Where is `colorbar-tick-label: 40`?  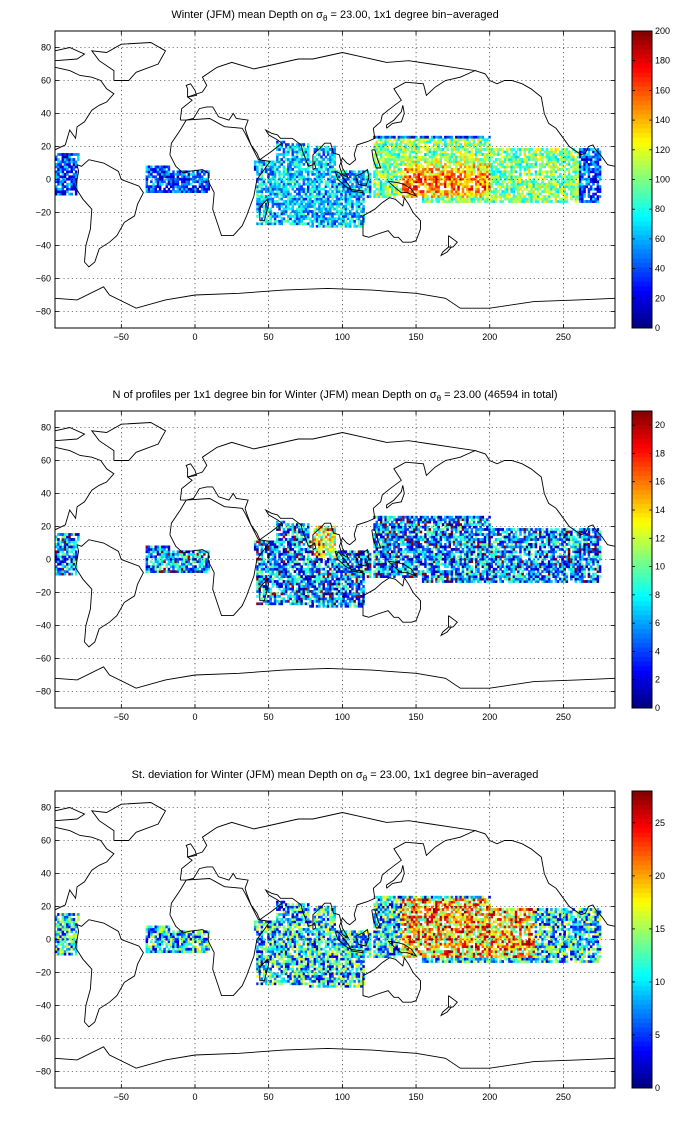
colorbar-tick-label: 40 is located at coordinates (660, 269).